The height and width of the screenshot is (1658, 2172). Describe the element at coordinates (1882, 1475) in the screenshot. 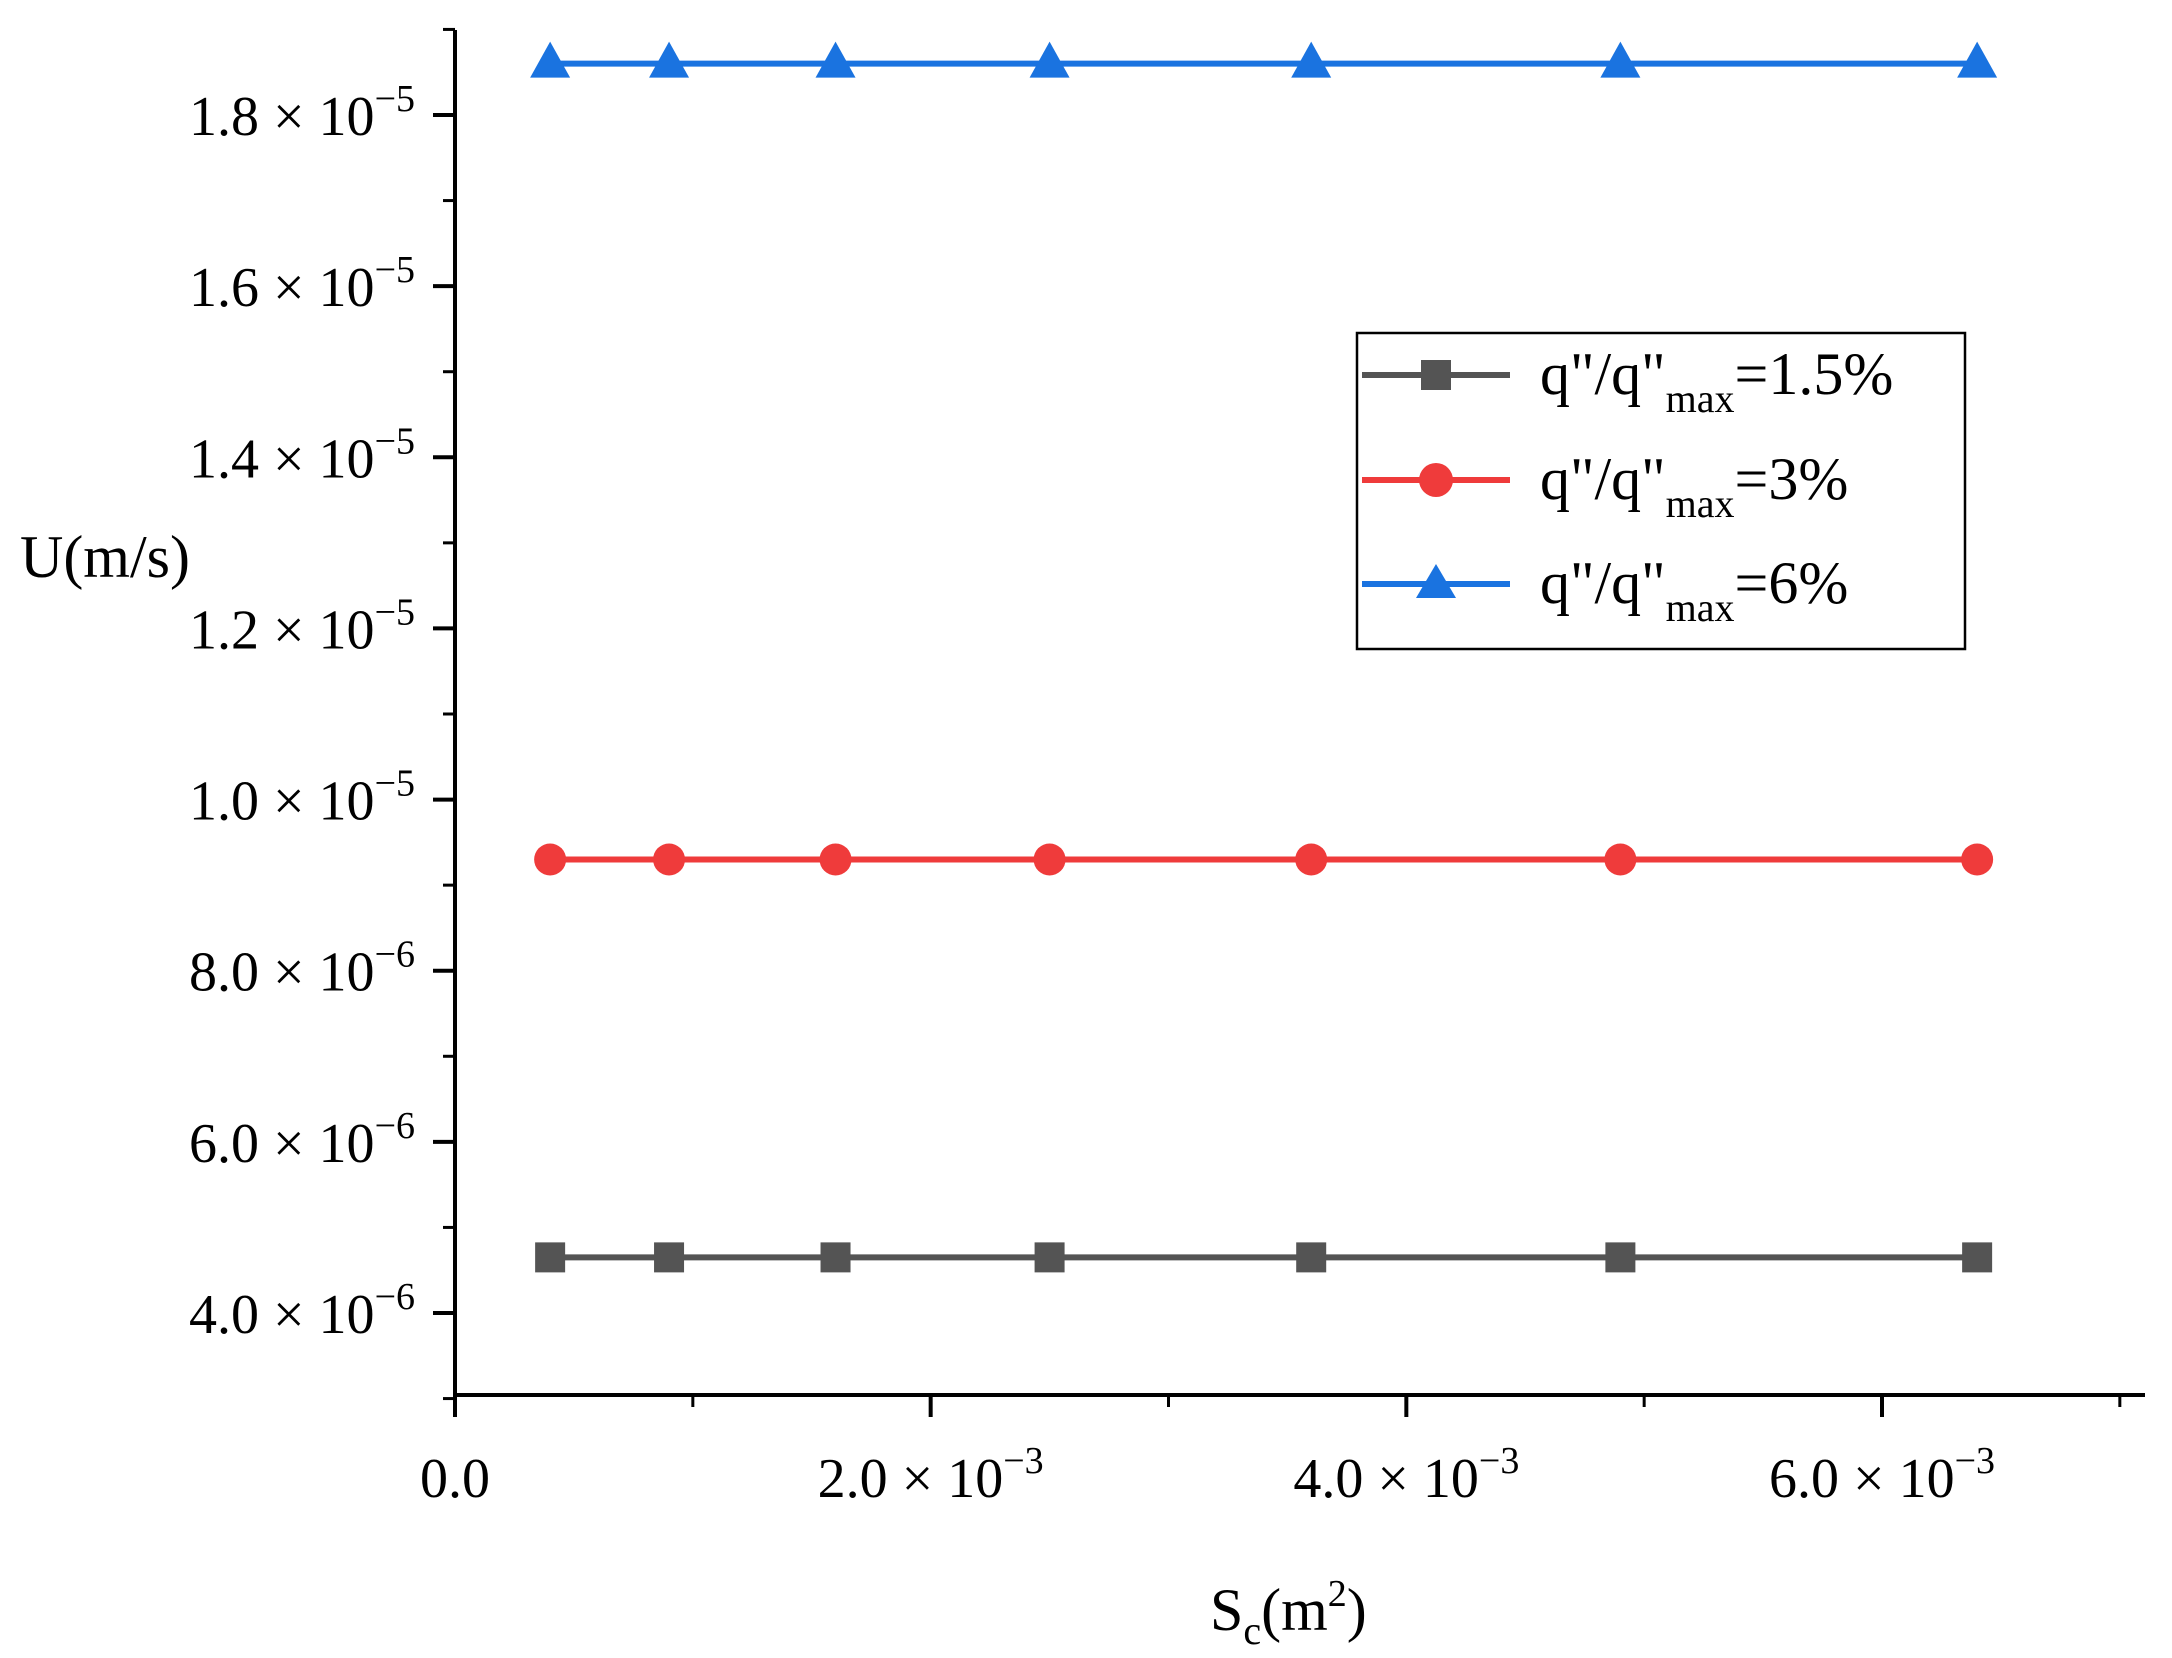

I see `x-tick-label: 6.0 × 10⁻³` at that location.